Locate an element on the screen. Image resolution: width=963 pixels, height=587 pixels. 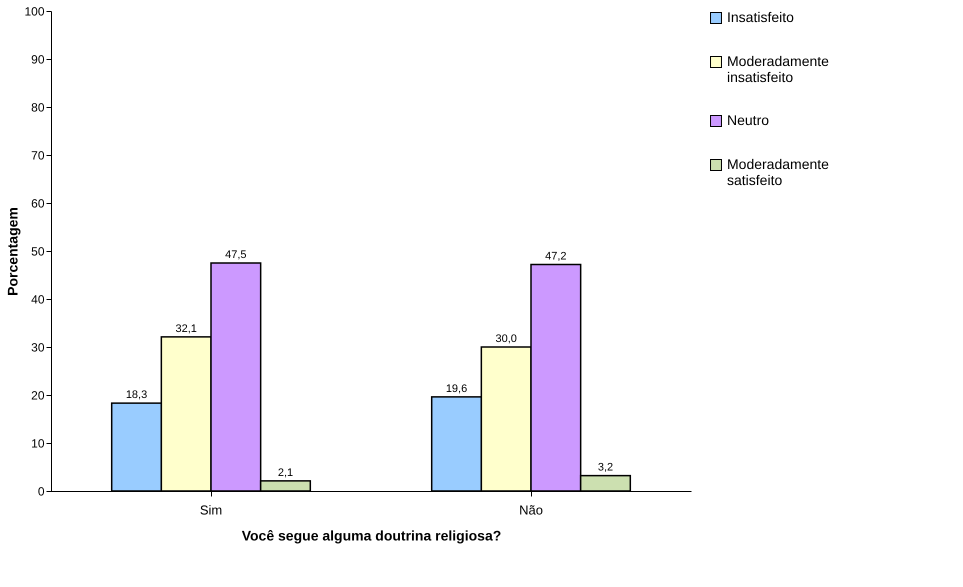
data-label: 2,1 is located at coordinates (286, 472).